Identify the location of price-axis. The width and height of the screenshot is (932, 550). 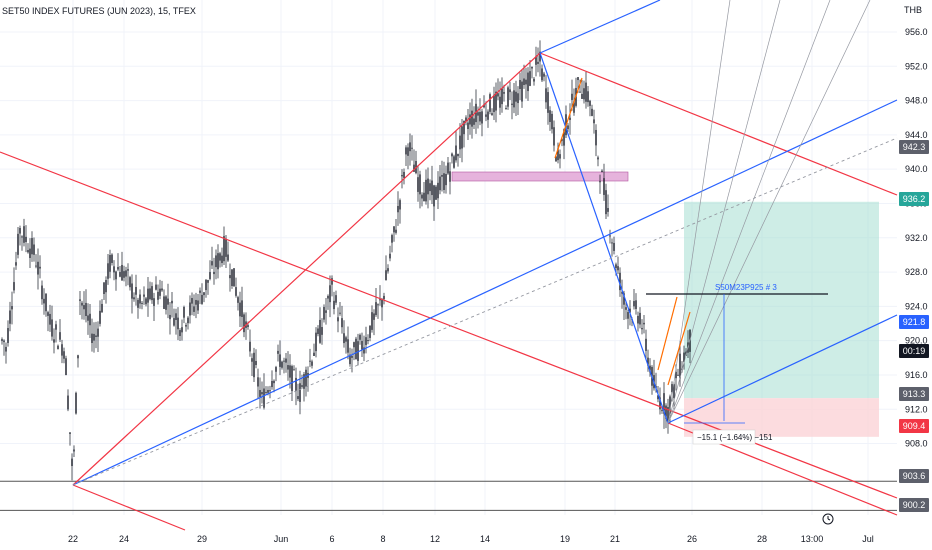
(914, 275).